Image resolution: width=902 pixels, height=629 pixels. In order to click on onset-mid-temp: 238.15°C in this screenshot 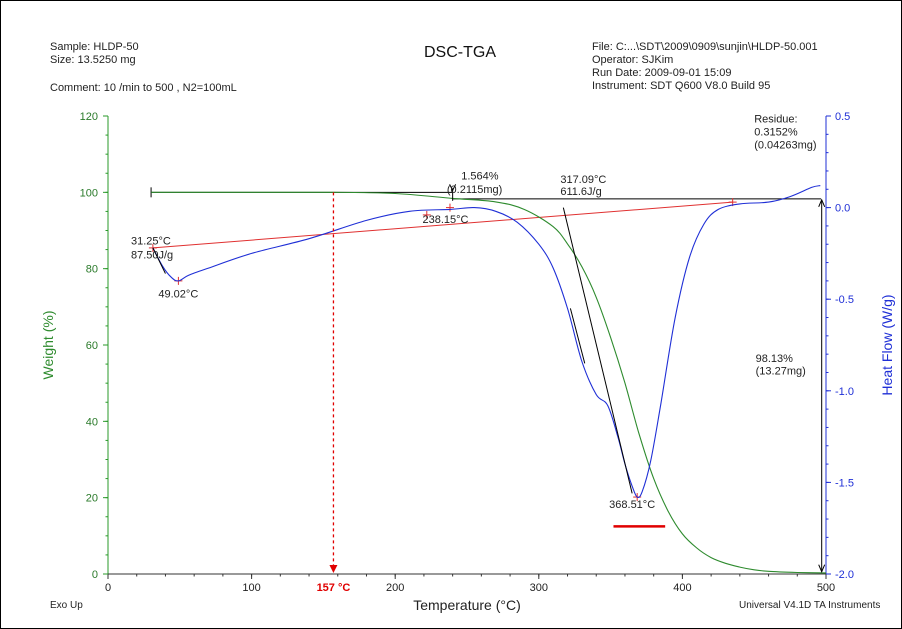, I will do `click(445, 220)`.